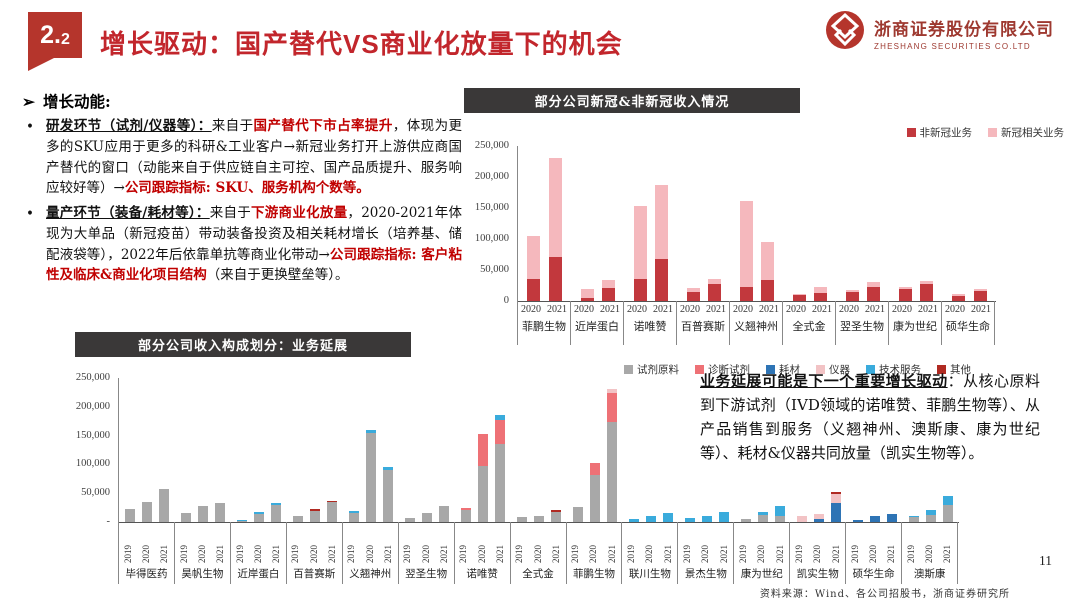 The width and height of the screenshot is (1080, 605). I want to click on y-tick-label: 0, so click(506, 300).